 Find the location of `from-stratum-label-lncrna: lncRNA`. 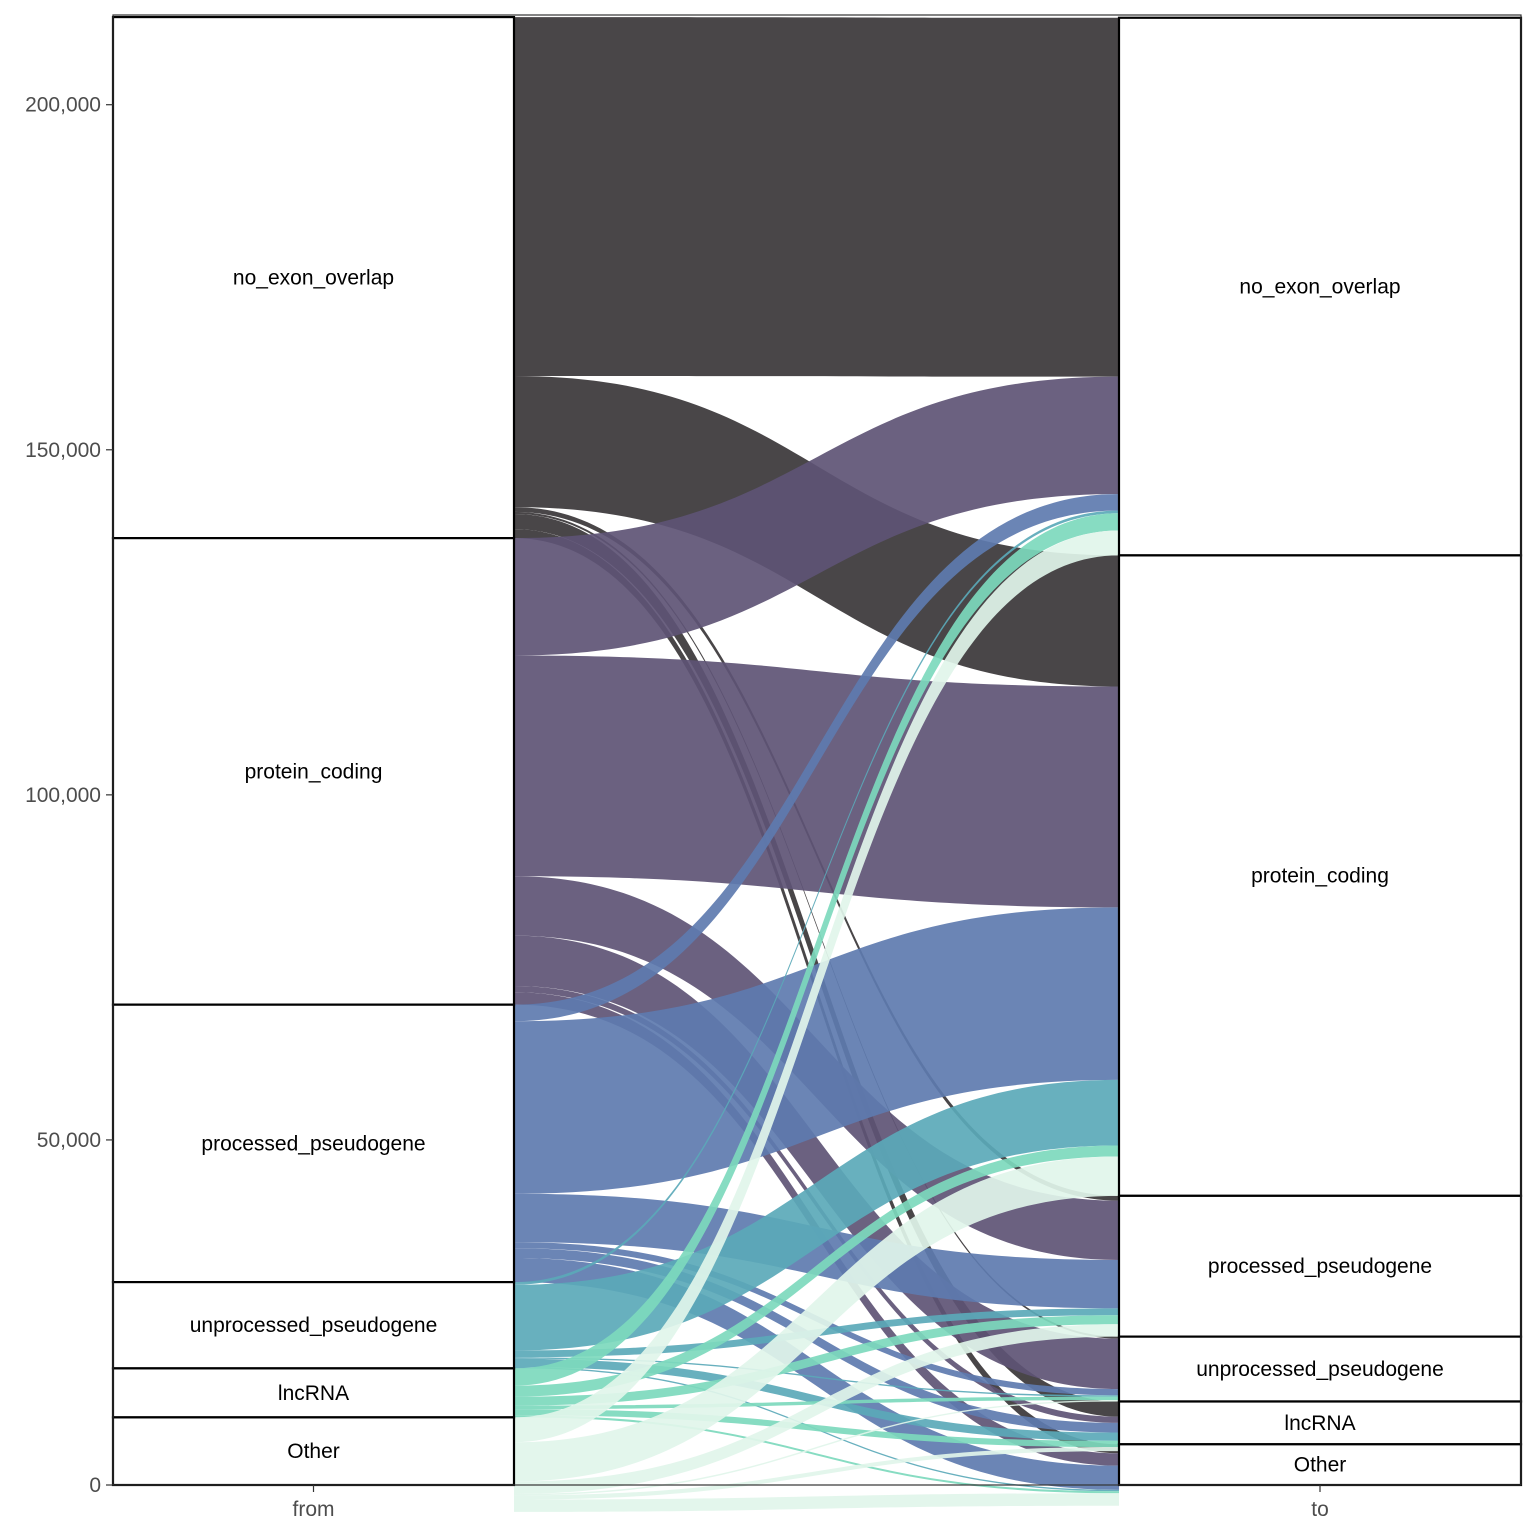

from-stratum-label-lncrna: lncRNA is located at coordinates (313, 1393).